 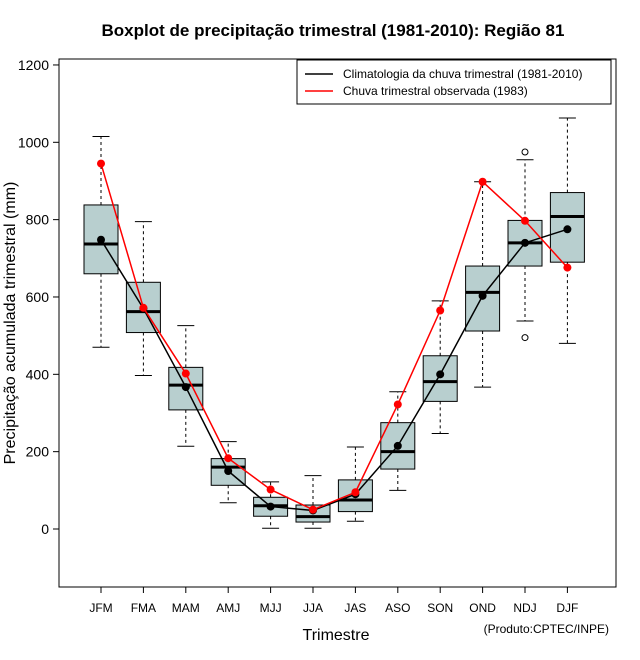 What do you see at coordinates (271, 608) in the screenshot?
I see `x-tick-label: MJJ` at bounding box center [271, 608].